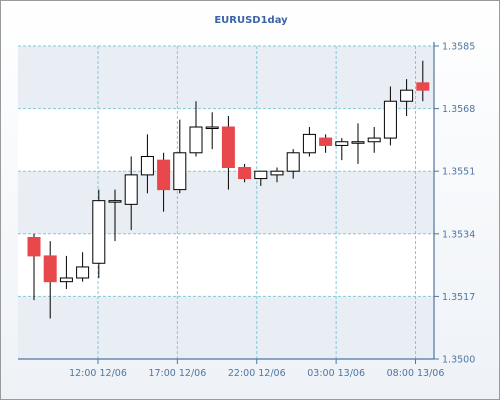 This screenshot has width=500, height=401. Describe the element at coordinates (458, 172) in the screenshot. I see `y-tick-label: 1.3551` at that location.